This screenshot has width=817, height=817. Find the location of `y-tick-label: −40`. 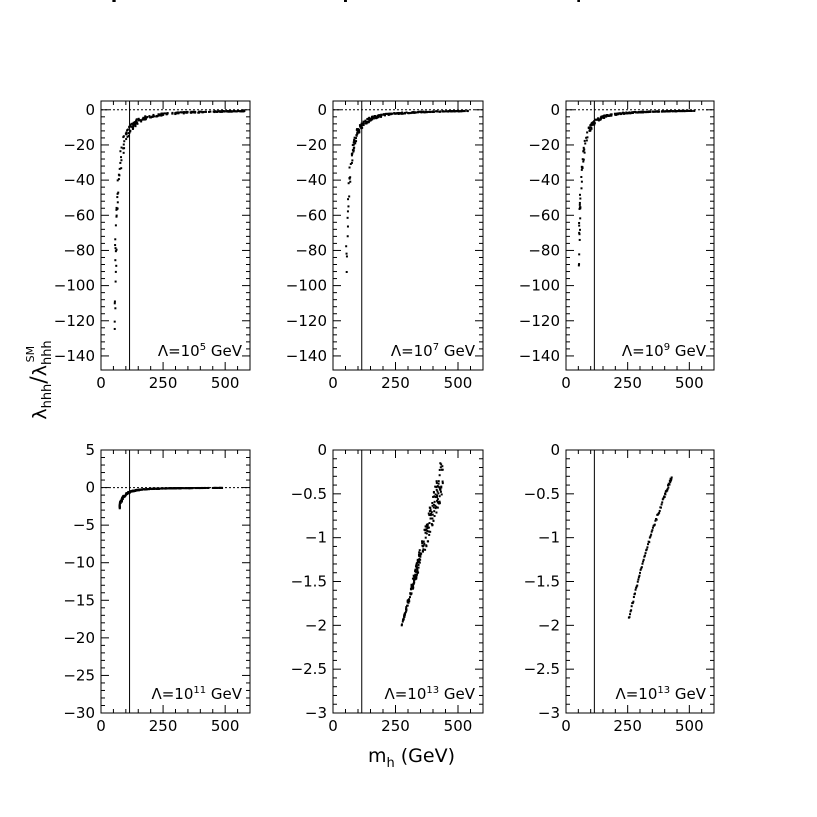

y-tick-label: −40 is located at coordinates (79, 180).